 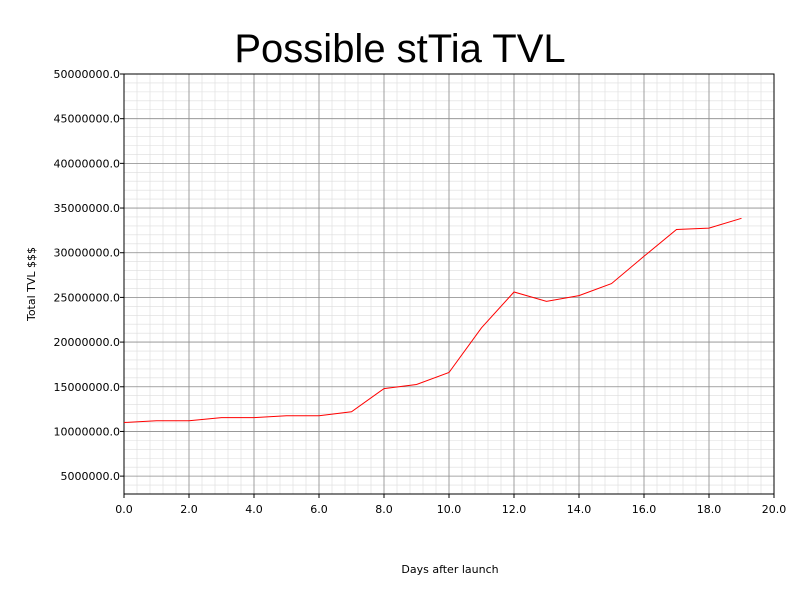 I want to click on x-axis: 0.0 2.0 4.0 6.0 8.0 10.0 12.0 14.0 16.0 18.0 20.0, so click(x=450, y=505).